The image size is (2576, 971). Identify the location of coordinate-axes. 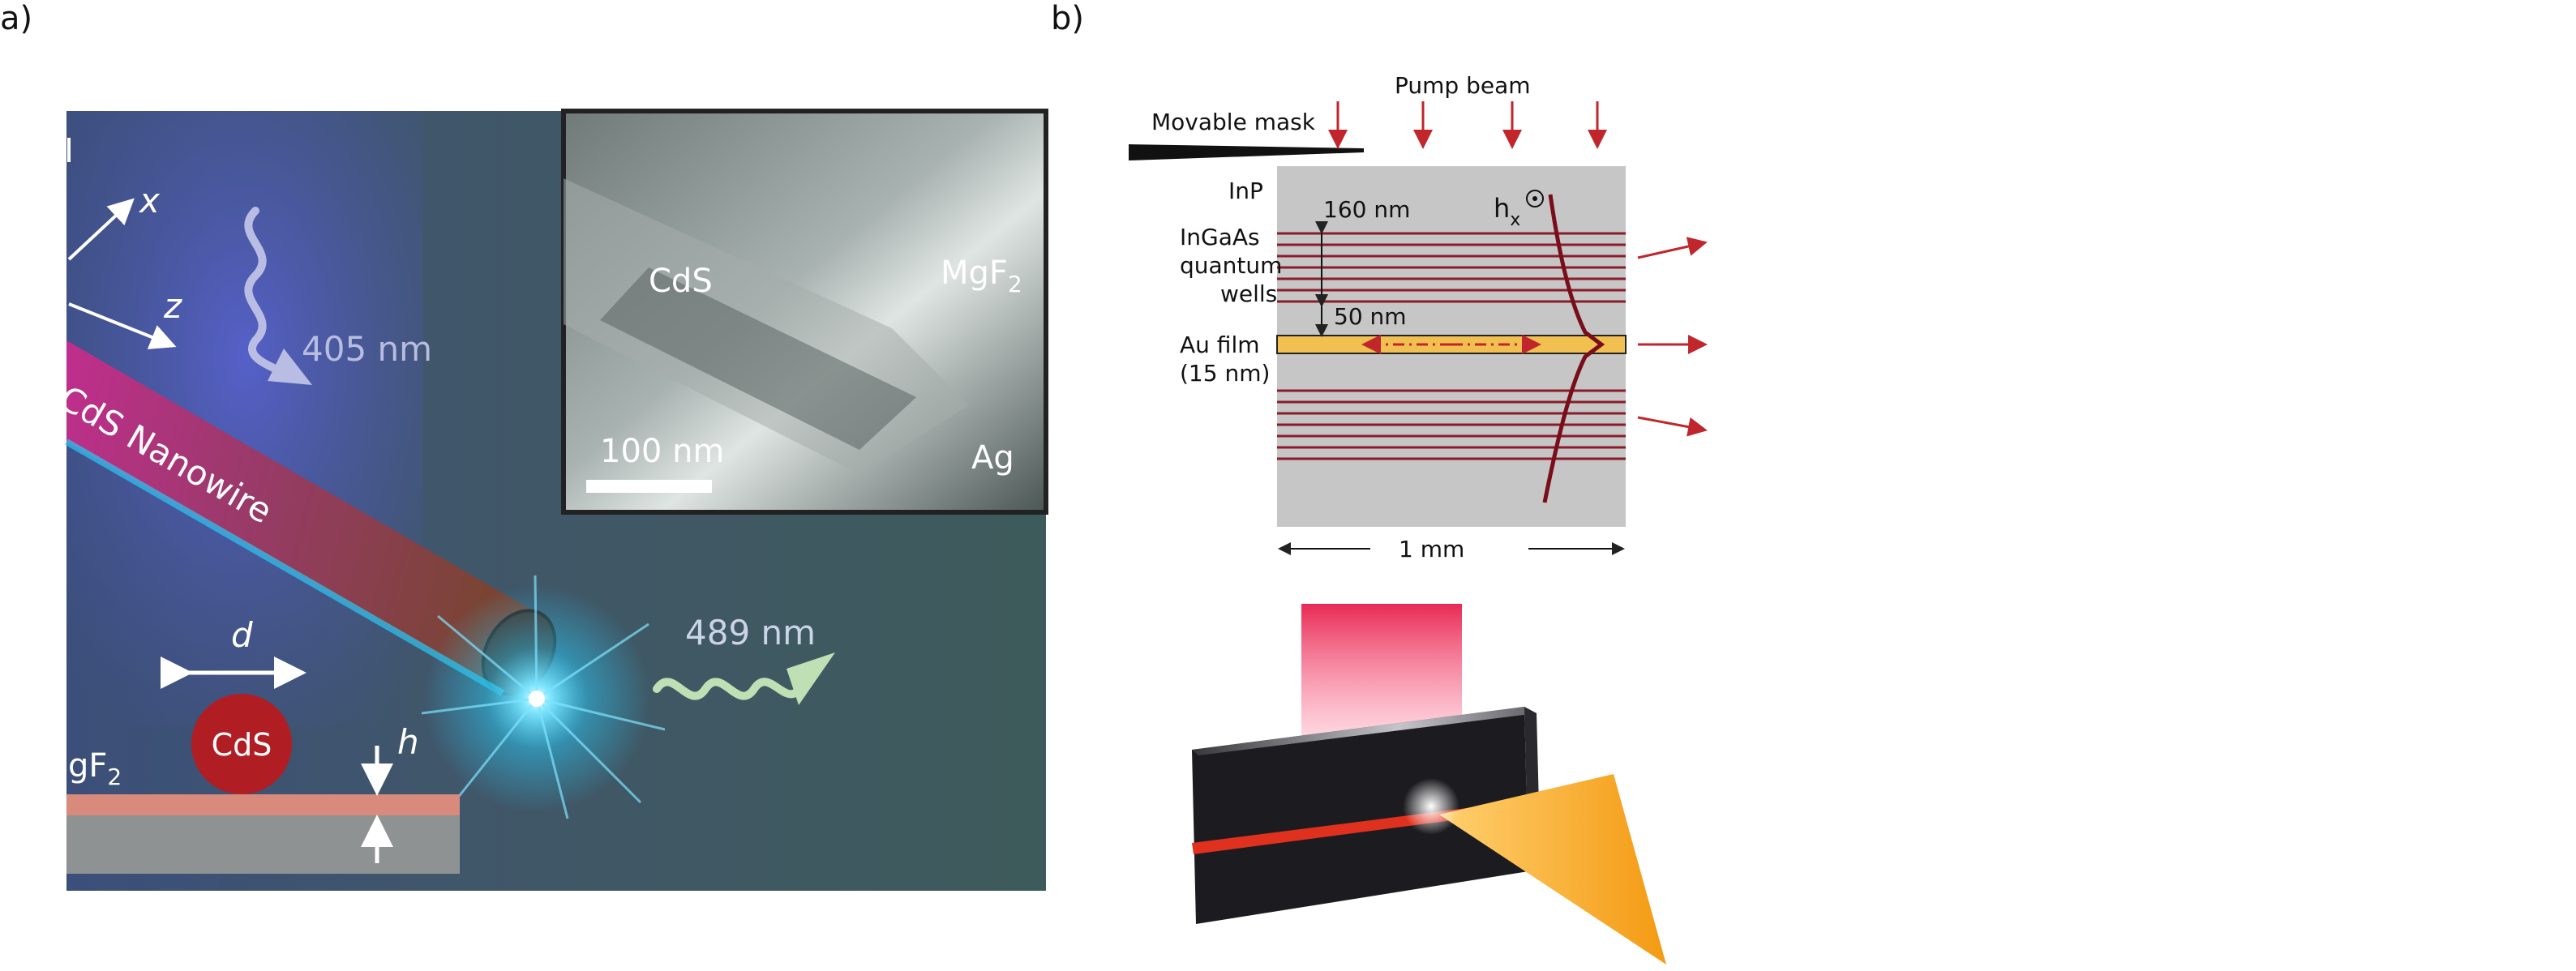
(122, 243).